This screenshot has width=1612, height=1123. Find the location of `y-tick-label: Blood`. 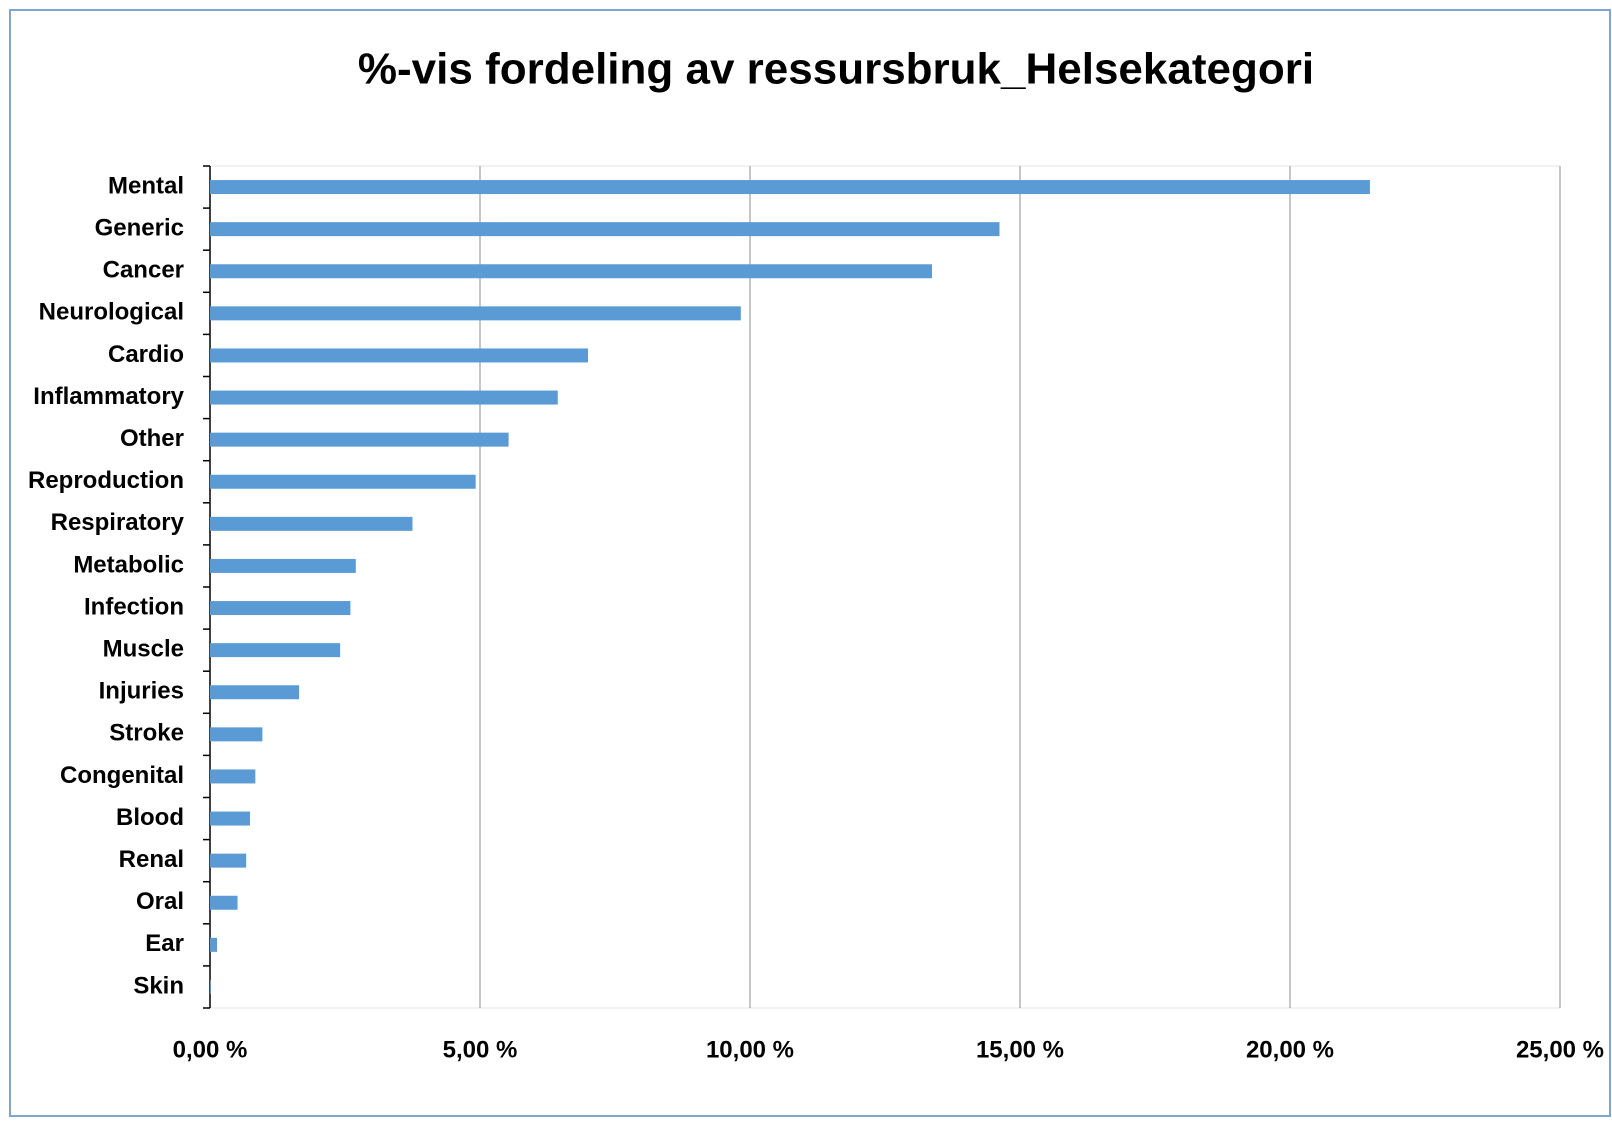

y-tick-label: Blood is located at coordinates (150, 817).